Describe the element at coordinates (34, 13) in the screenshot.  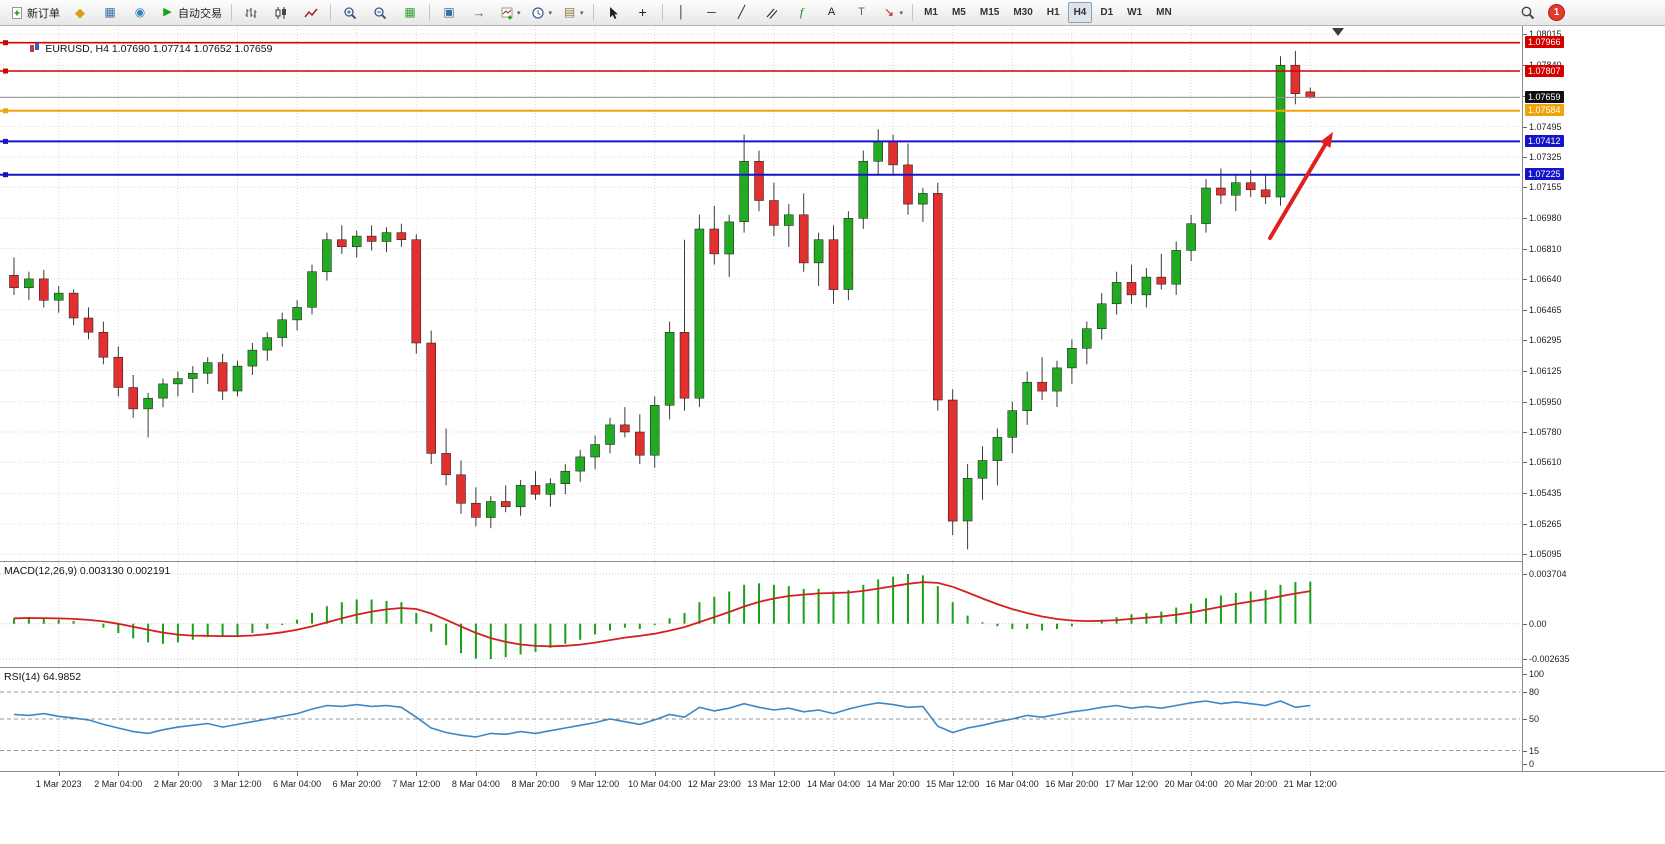
I see `new-order-button: 新订单` at that location.